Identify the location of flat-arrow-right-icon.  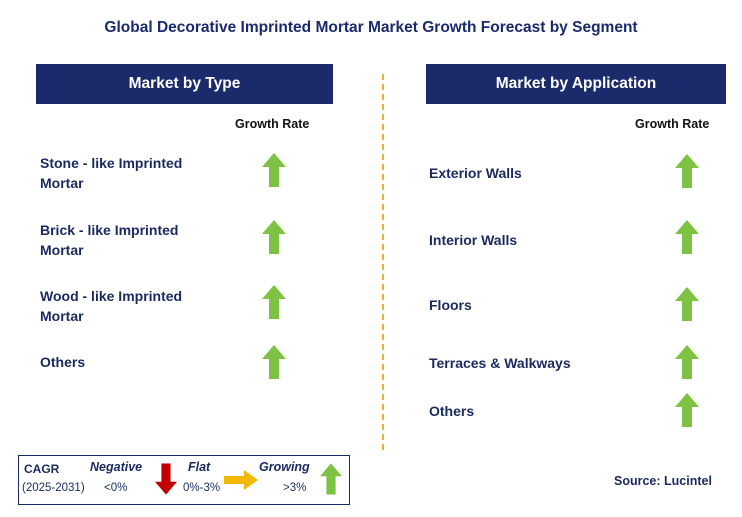
(241, 480).